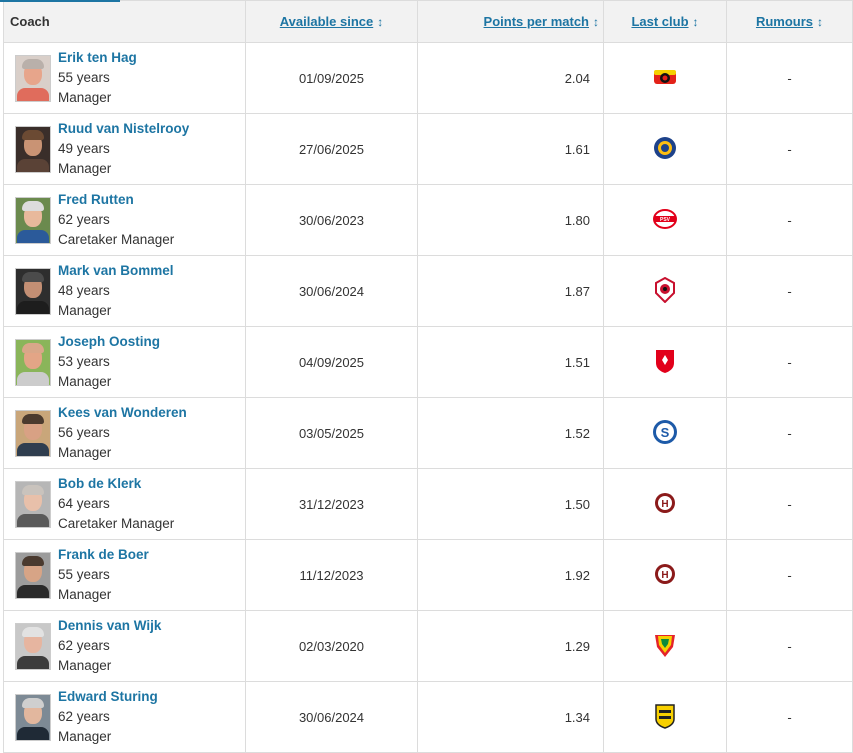 The height and width of the screenshot is (753, 853). What do you see at coordinates (84, 503) in the screenshot?
I see `coach-age: 64 years` at bounding box center [84, 503].